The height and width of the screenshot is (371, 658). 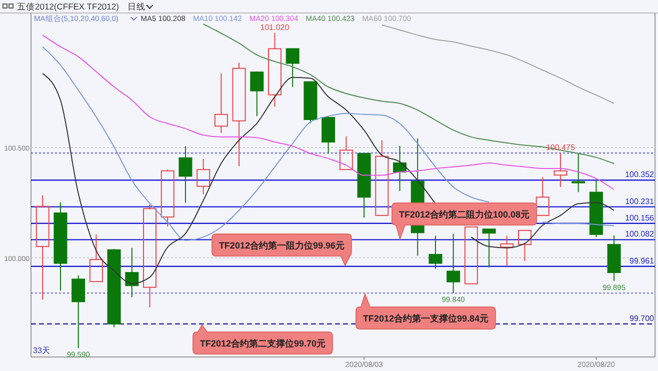 What do you see at coordinates (281, 245) in the screenshot?
I see `annotation: TF2012合约第一阻力位99.96元` at bounding box center [281, 245].